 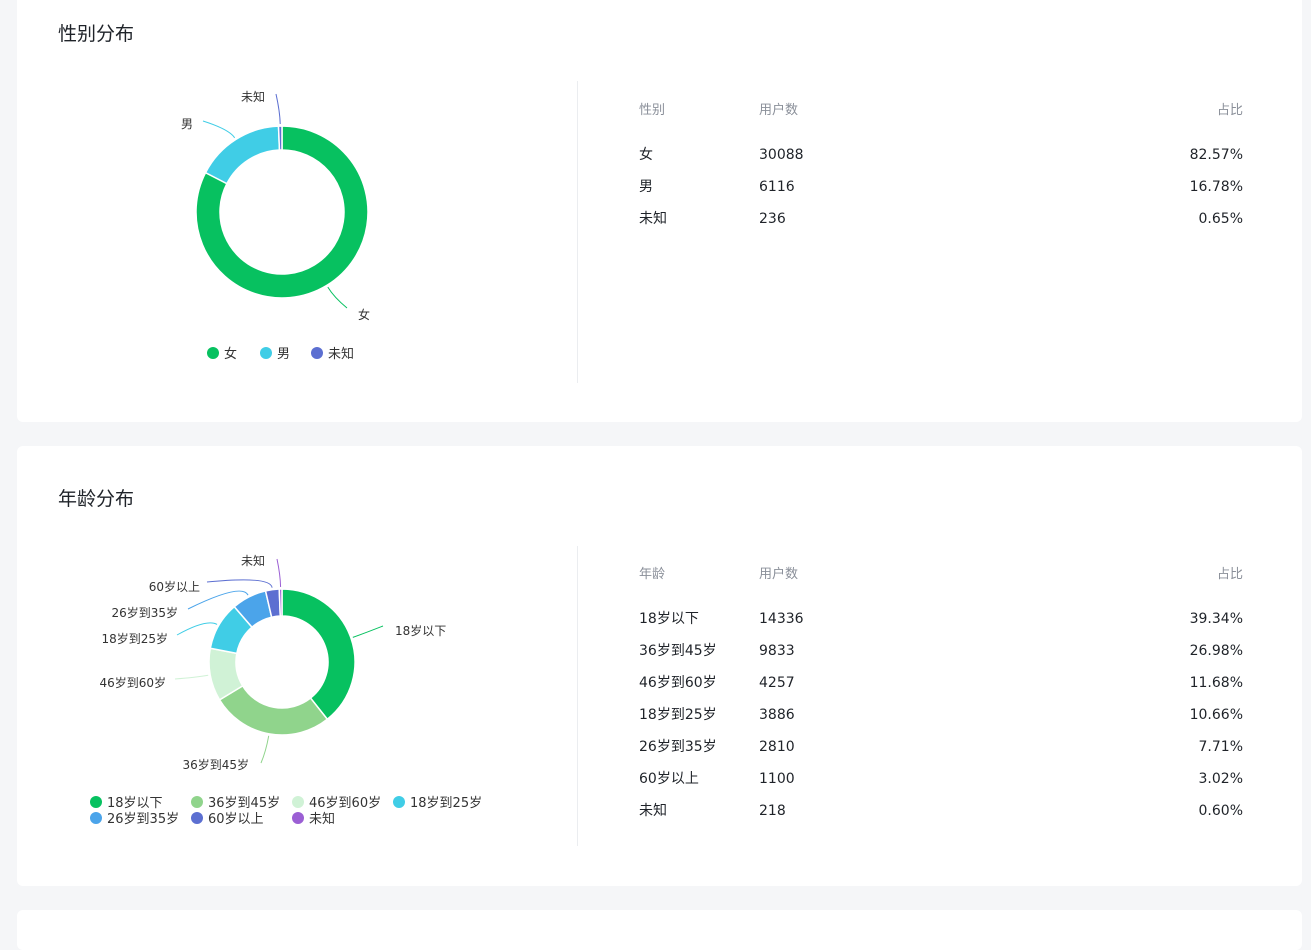 I want to click on age-table-header: 年龄 用户数 占比, so click(x=941, y=575).